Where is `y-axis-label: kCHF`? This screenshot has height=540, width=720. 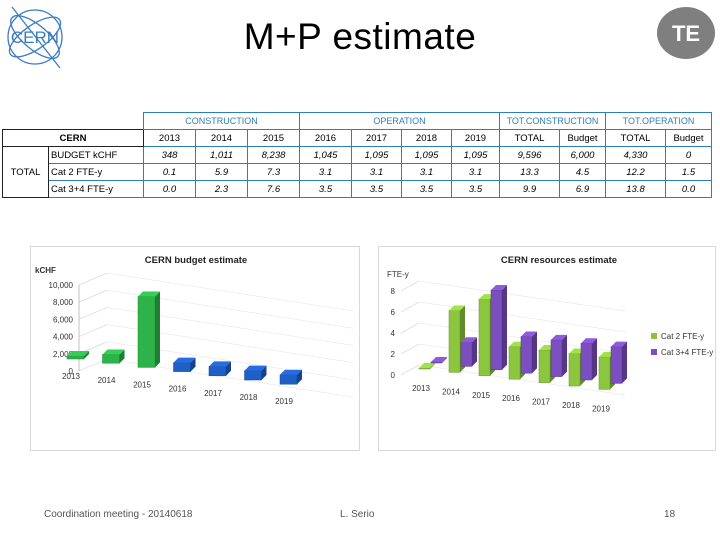 y-axis-label: kCHF is located at coordinates (45, 270).